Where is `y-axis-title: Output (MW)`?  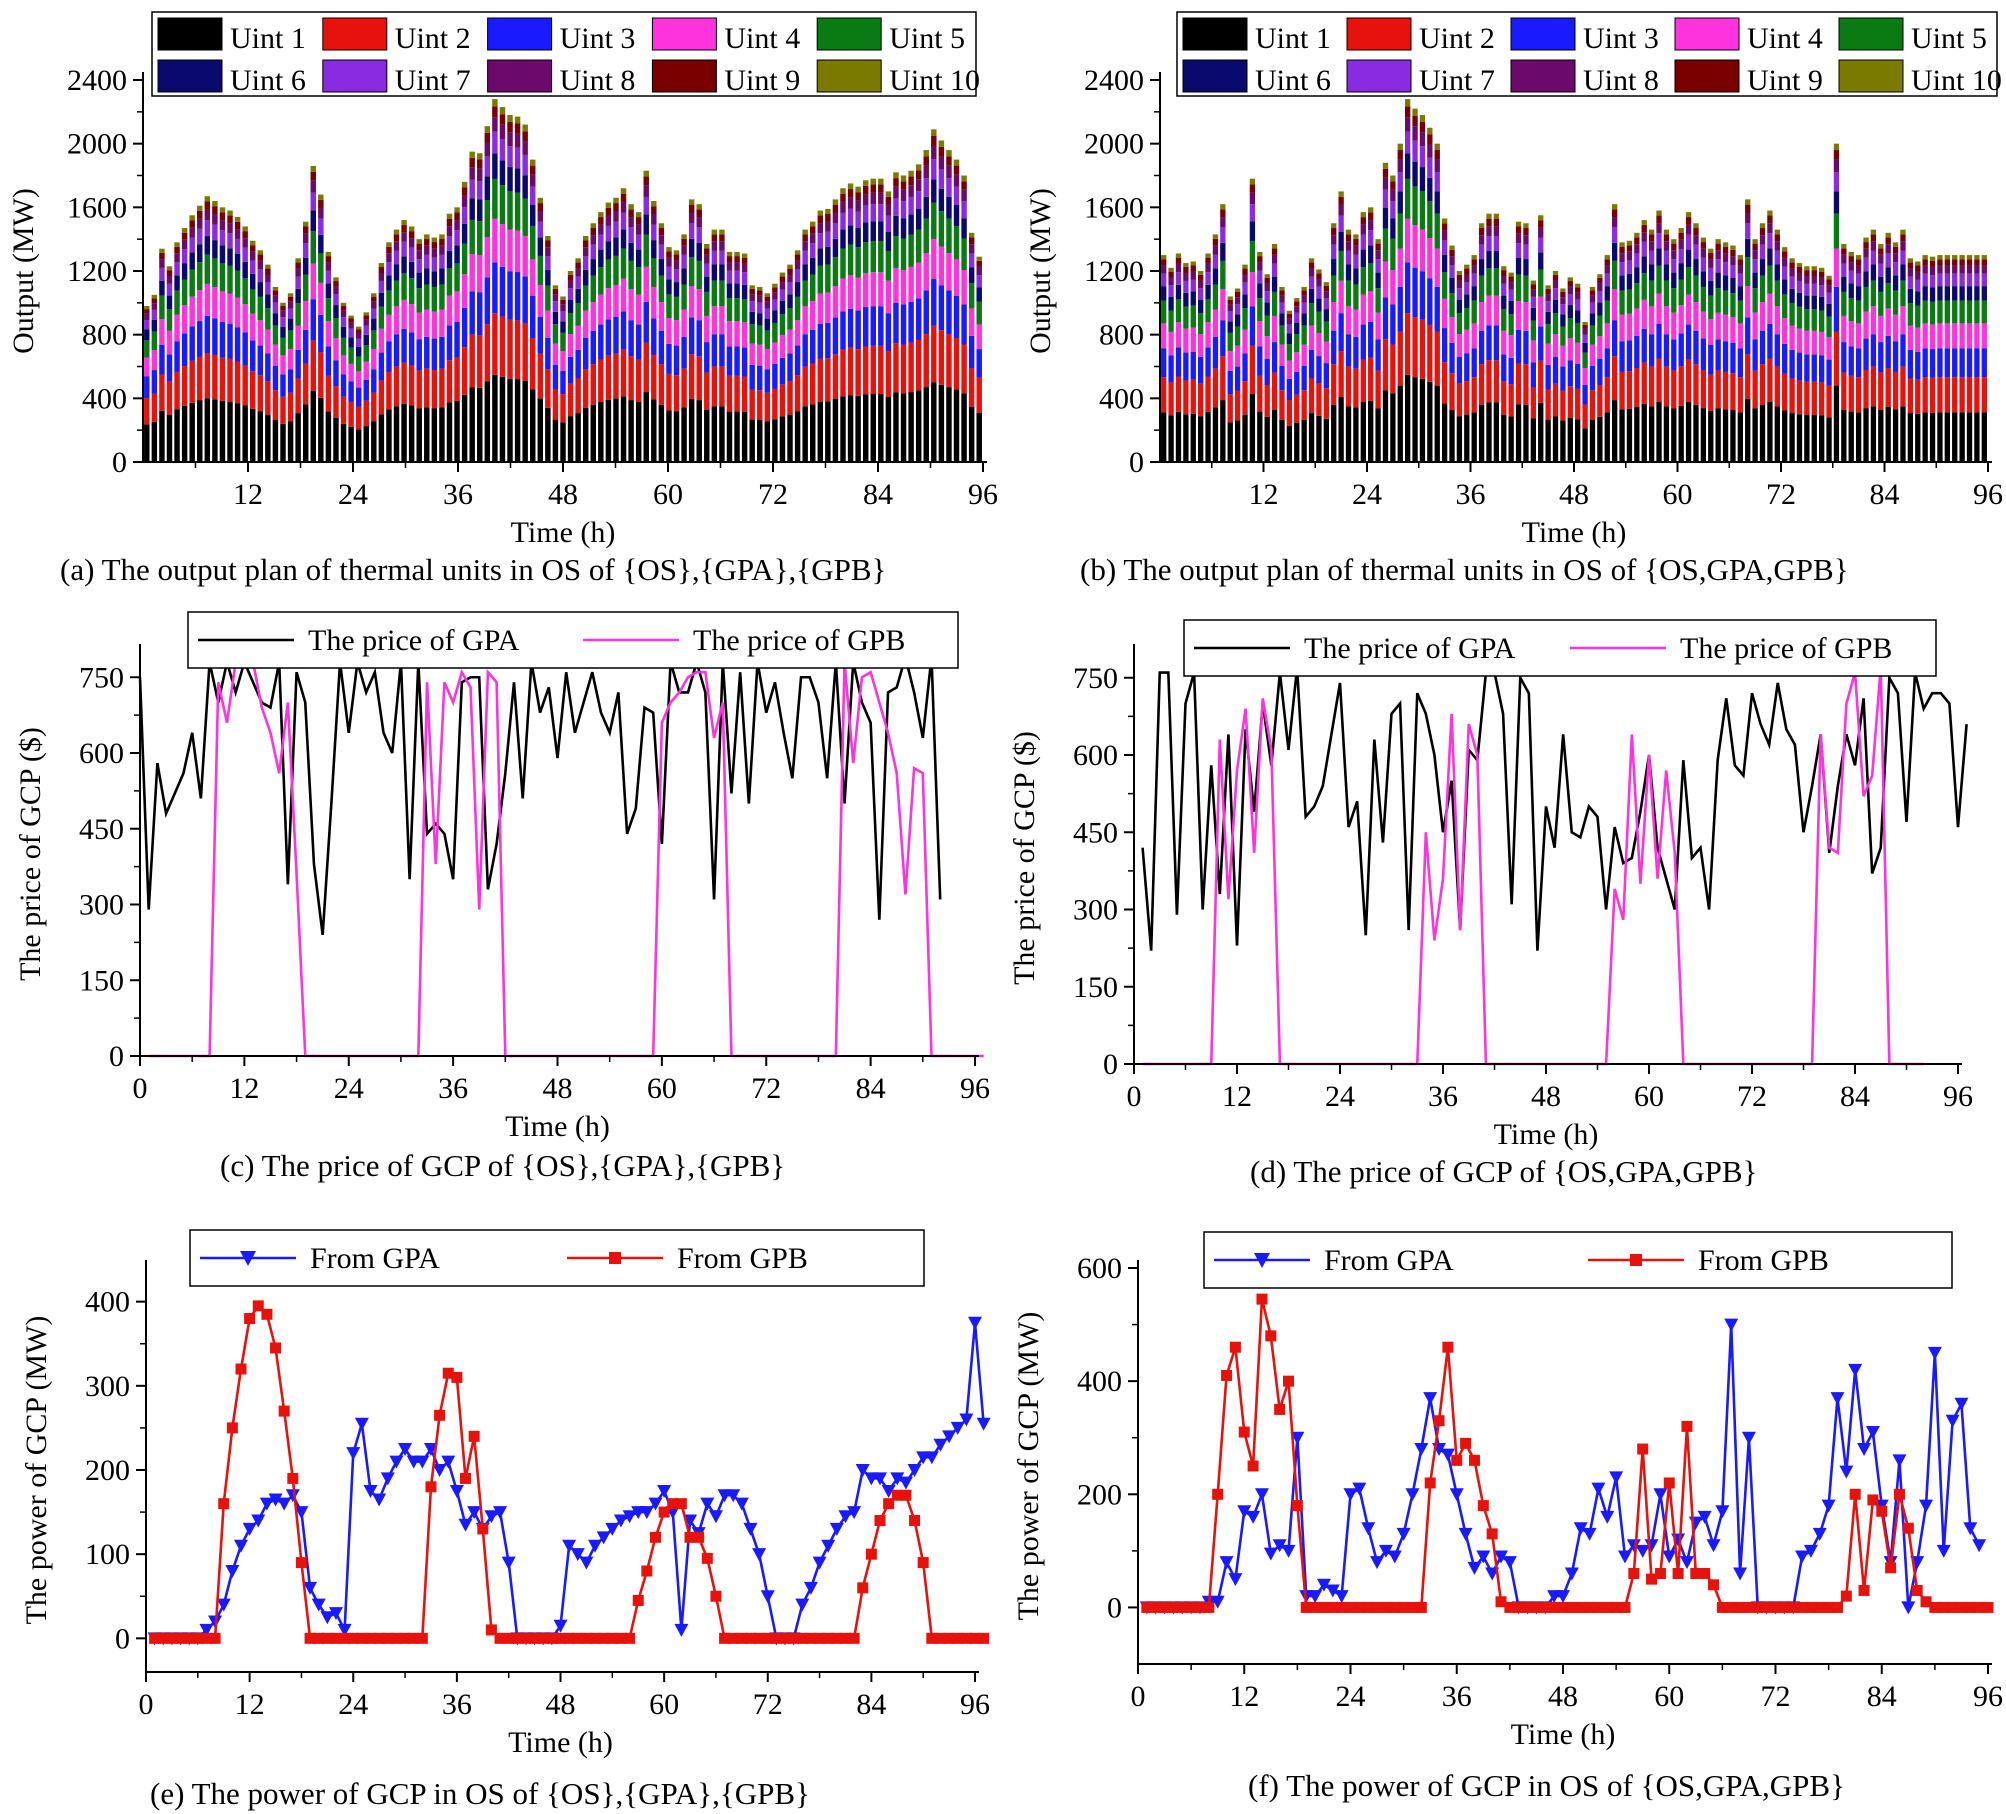
y-axis-title: Output (MW) is located at coordinates (1040, 271).